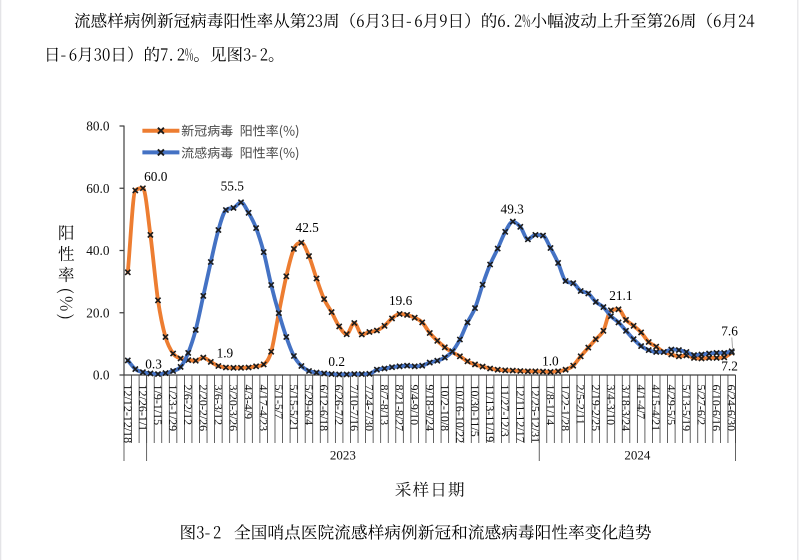  What do you see at coordinates (513, 209) in the screenshot?
I see `svg-text: 49.3` at bounding box center [513, 209].